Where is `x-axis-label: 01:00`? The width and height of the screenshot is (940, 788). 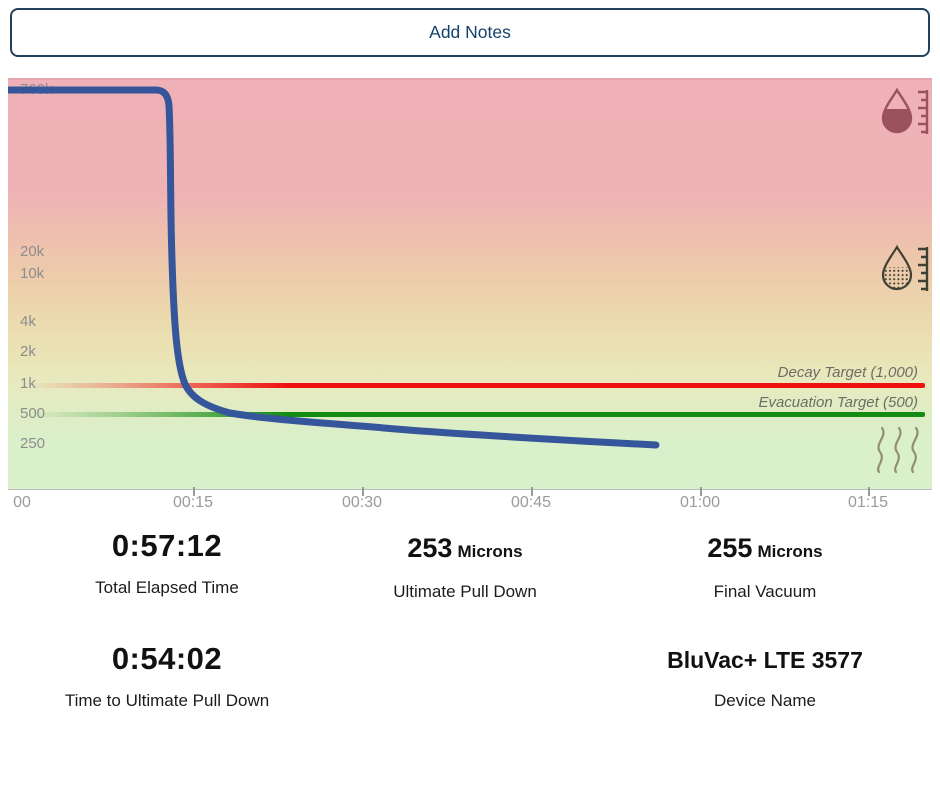 x-axis-label: 01:00 is located at coordinates (700, 502).